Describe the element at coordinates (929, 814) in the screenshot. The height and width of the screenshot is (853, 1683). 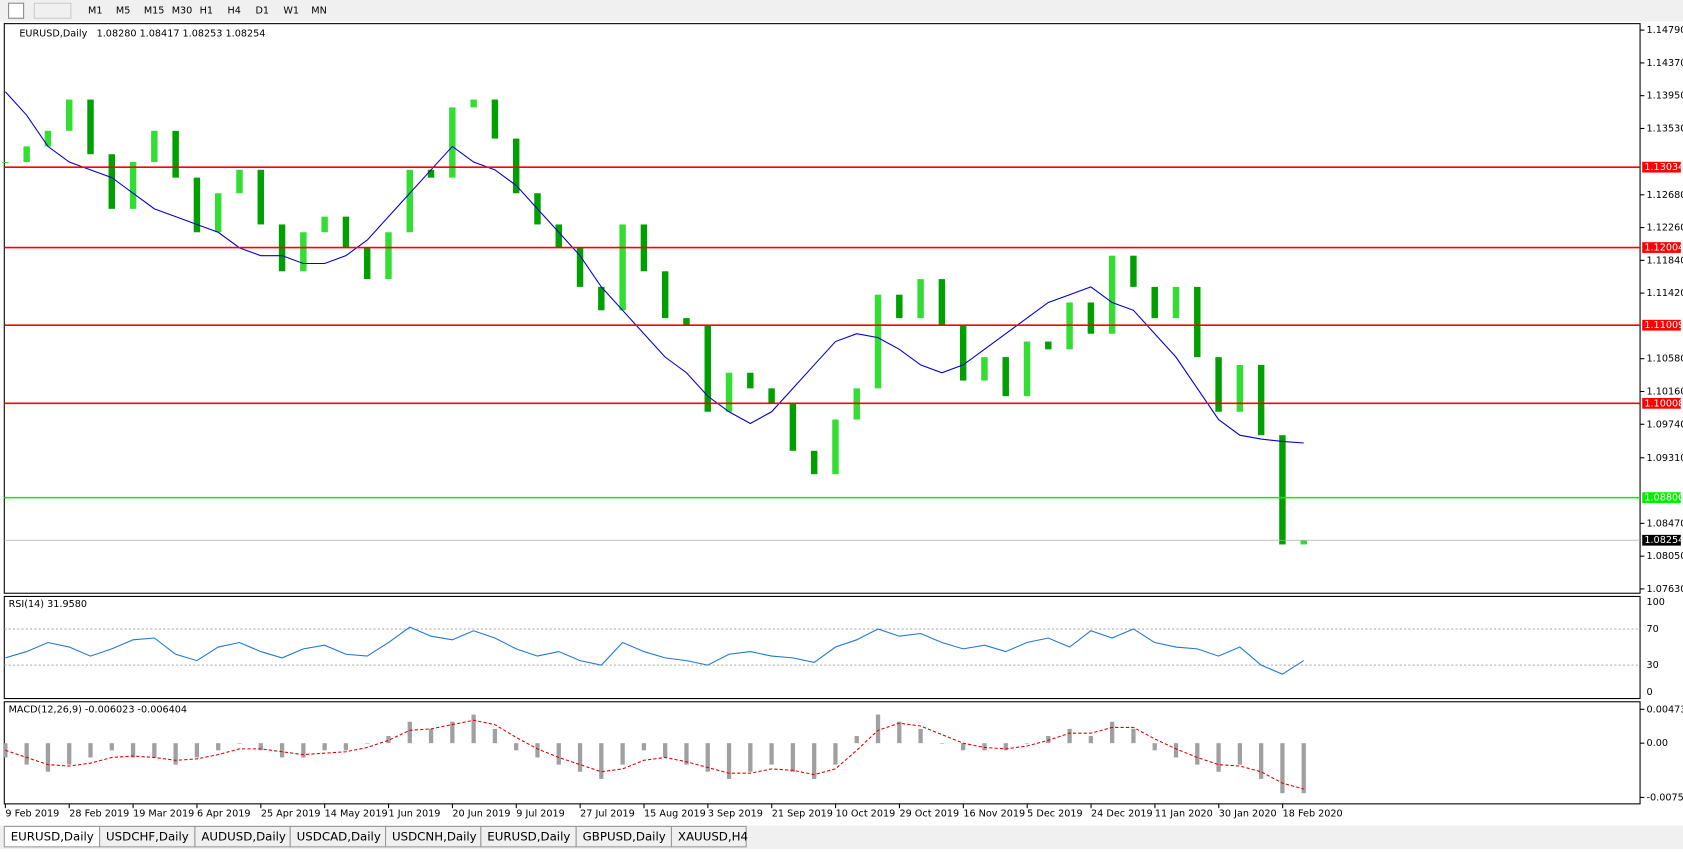
I see `x-tick-label: 29 Oct 2019` at that location.